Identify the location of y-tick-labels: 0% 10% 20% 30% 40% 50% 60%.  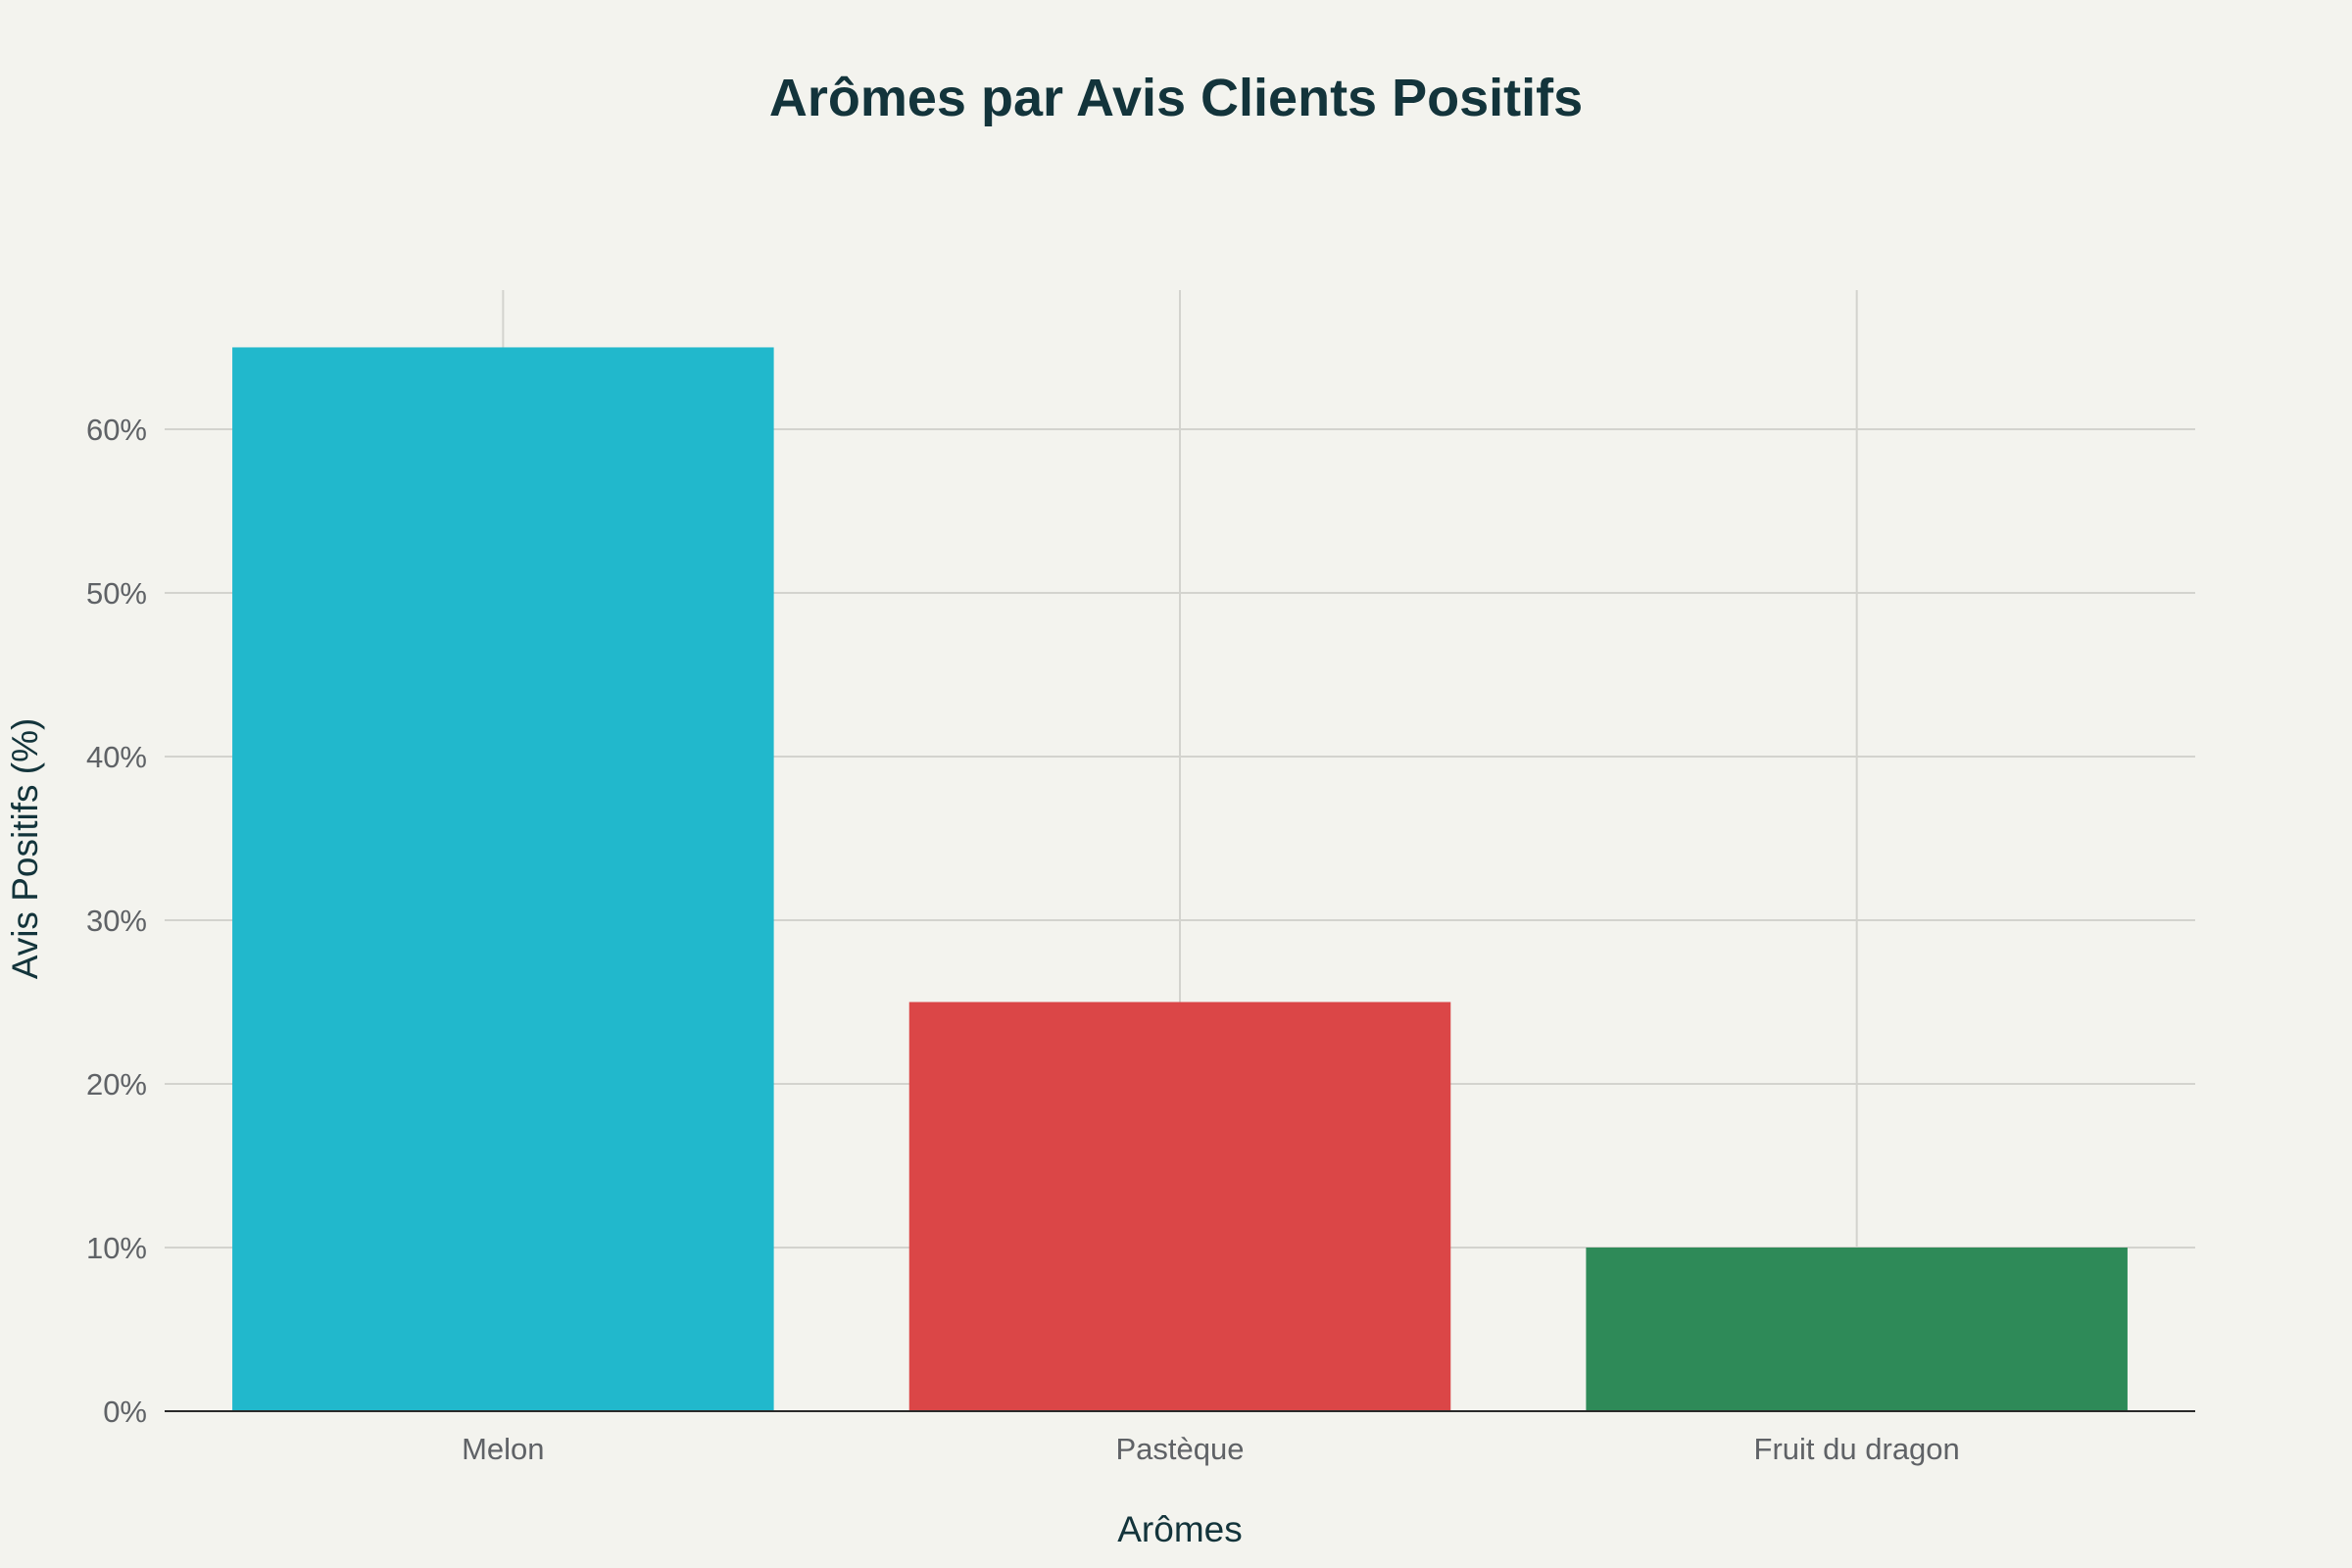
(116, 921).